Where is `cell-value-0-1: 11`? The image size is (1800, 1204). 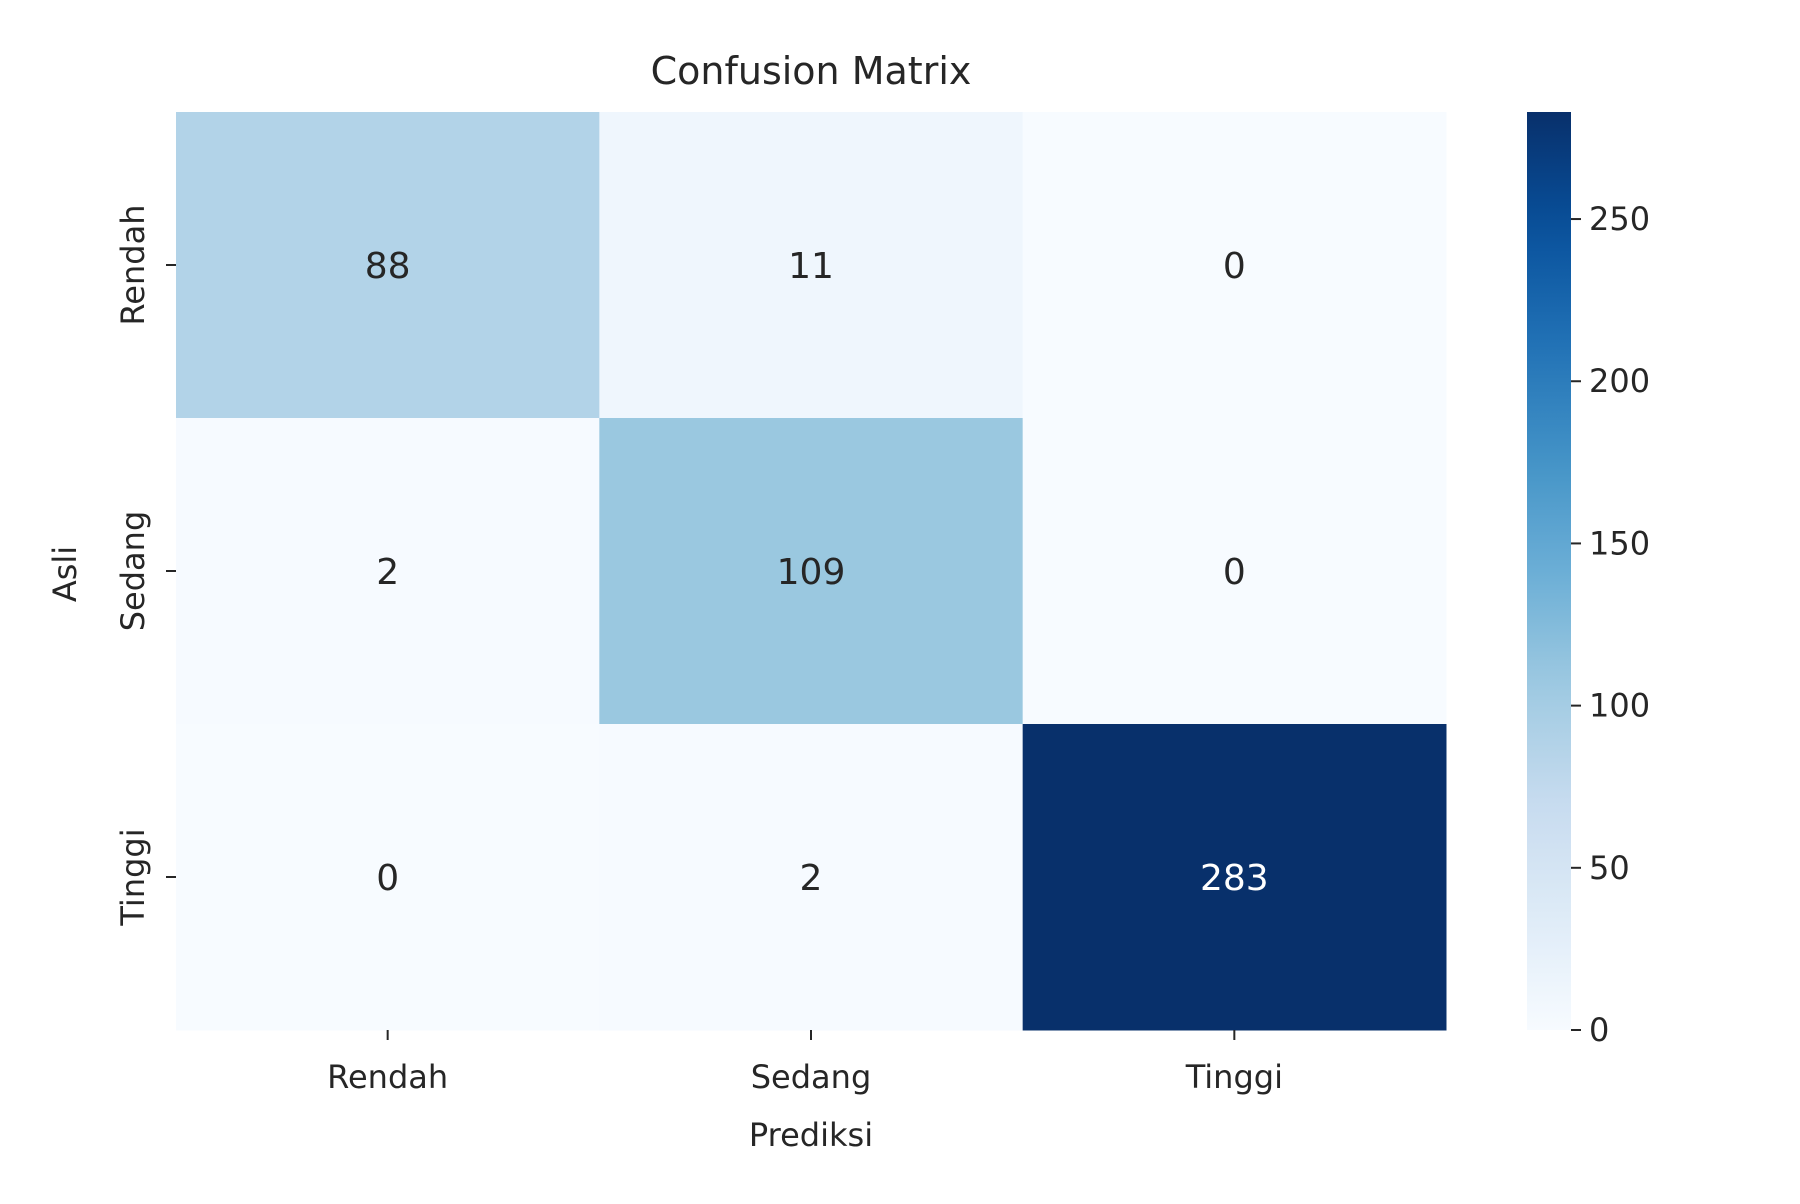 cell-value-0-1: 11 is located at coordinates (811, 266).